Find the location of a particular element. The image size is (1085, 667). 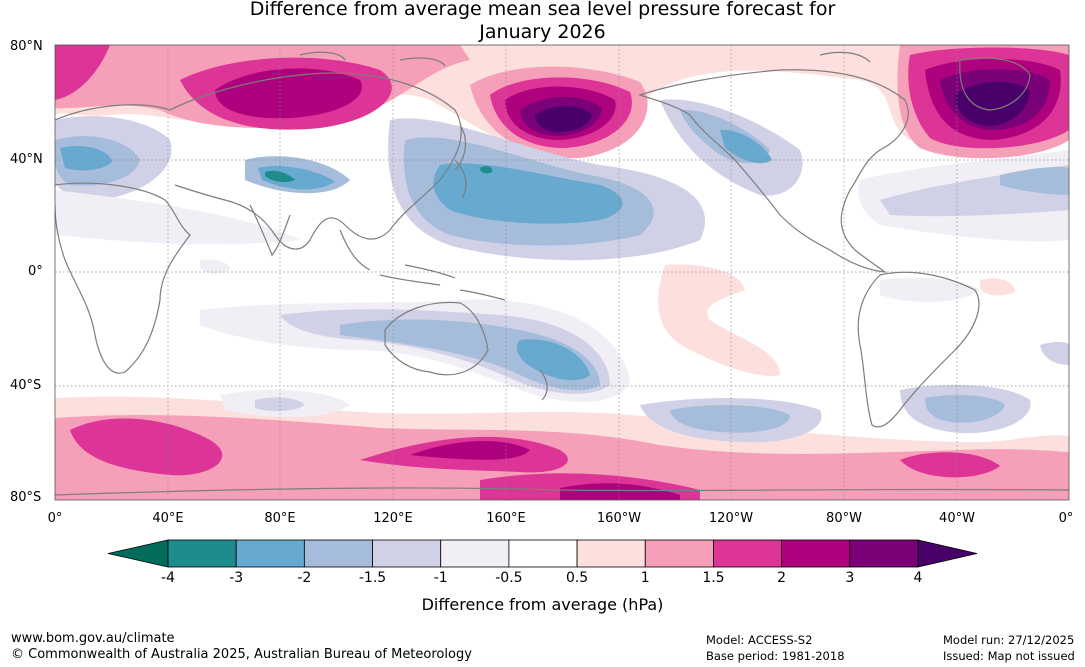

colorbar-tick-label: 1.5 is located at coordinates (713, 578).